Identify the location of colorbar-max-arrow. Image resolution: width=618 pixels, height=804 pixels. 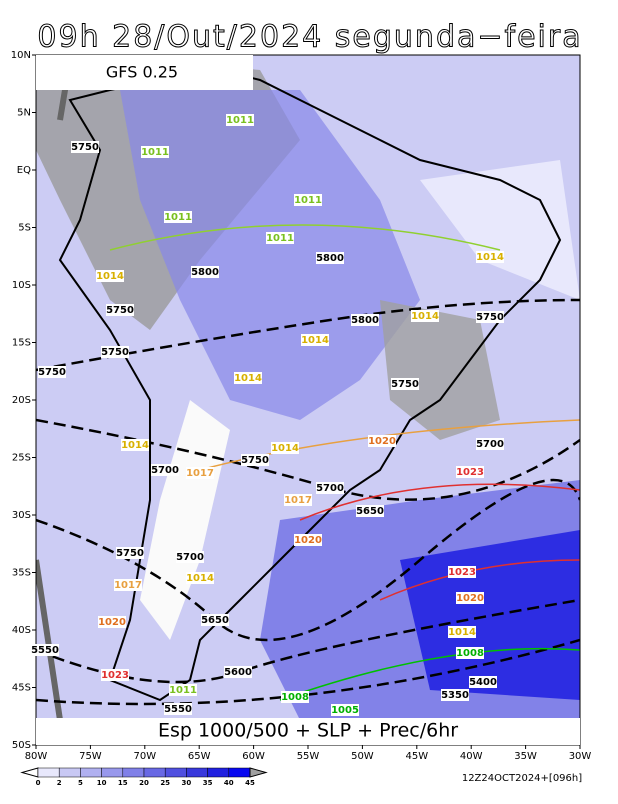
(258, 772).